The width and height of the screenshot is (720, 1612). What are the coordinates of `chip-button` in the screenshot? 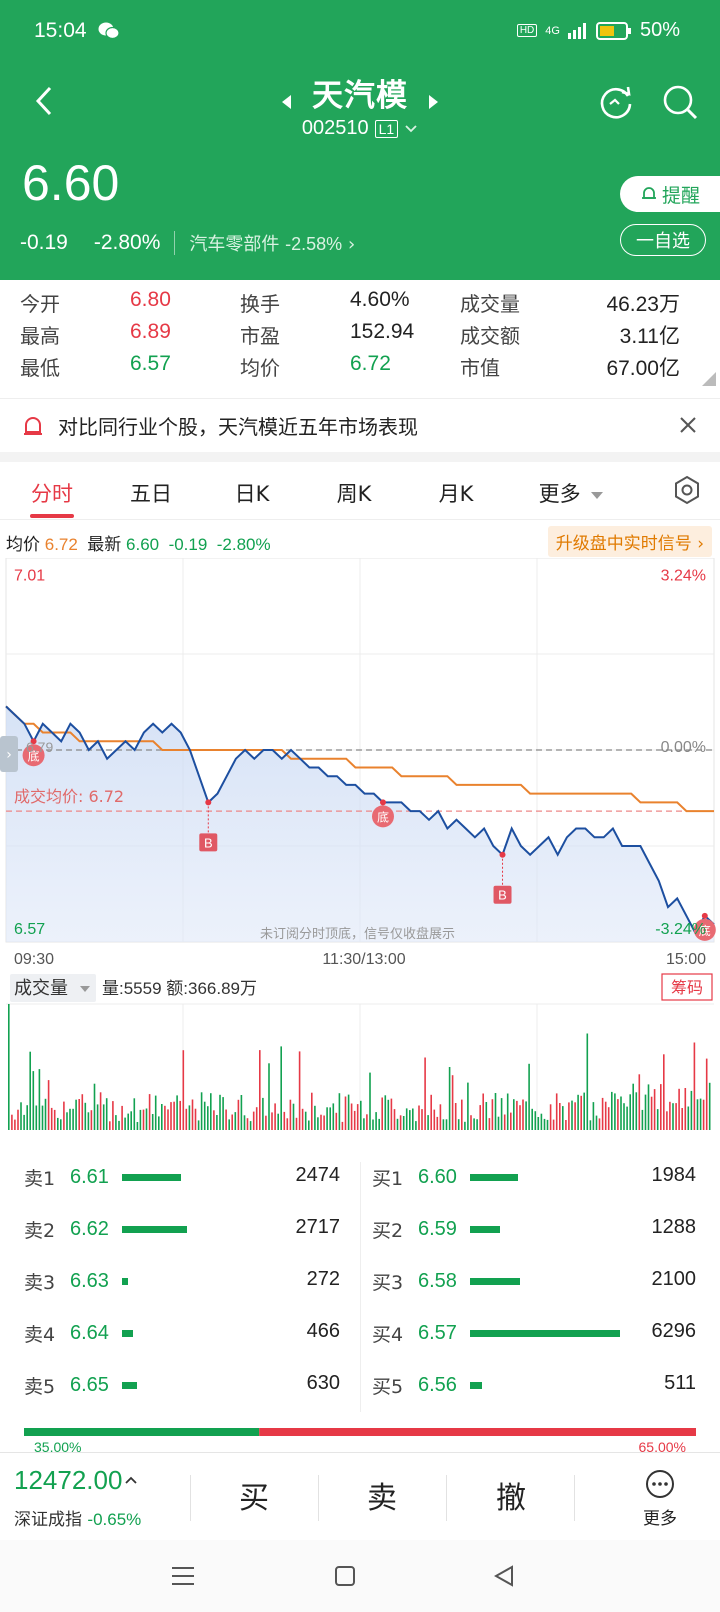 It's located at (687, 987).